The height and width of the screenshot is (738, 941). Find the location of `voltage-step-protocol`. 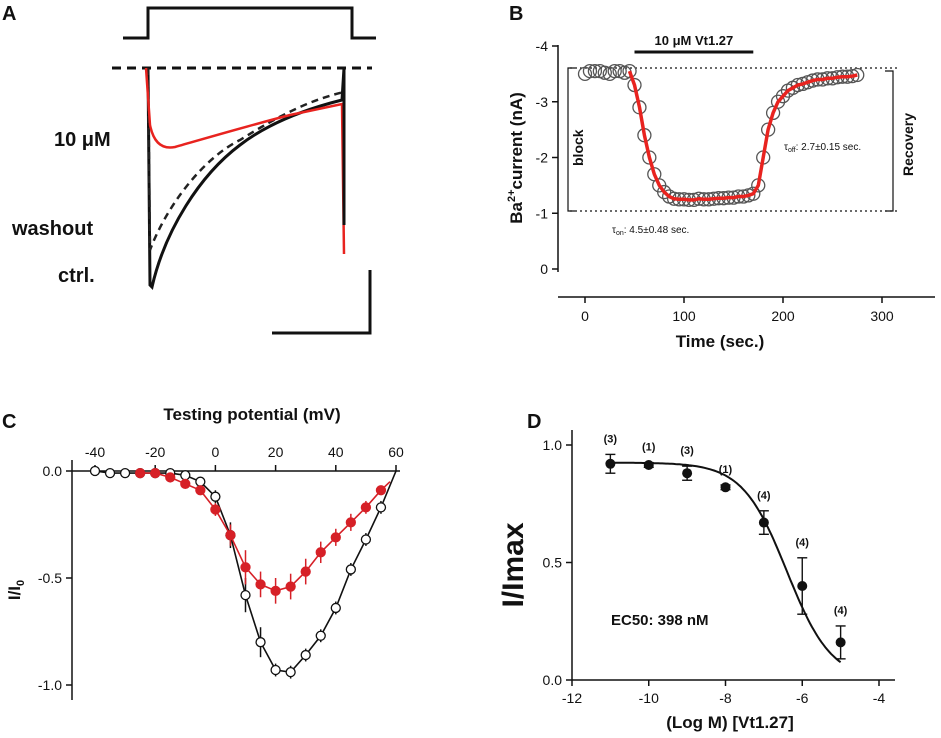

voltage-step-protocol is located at coordinates (249, 23).